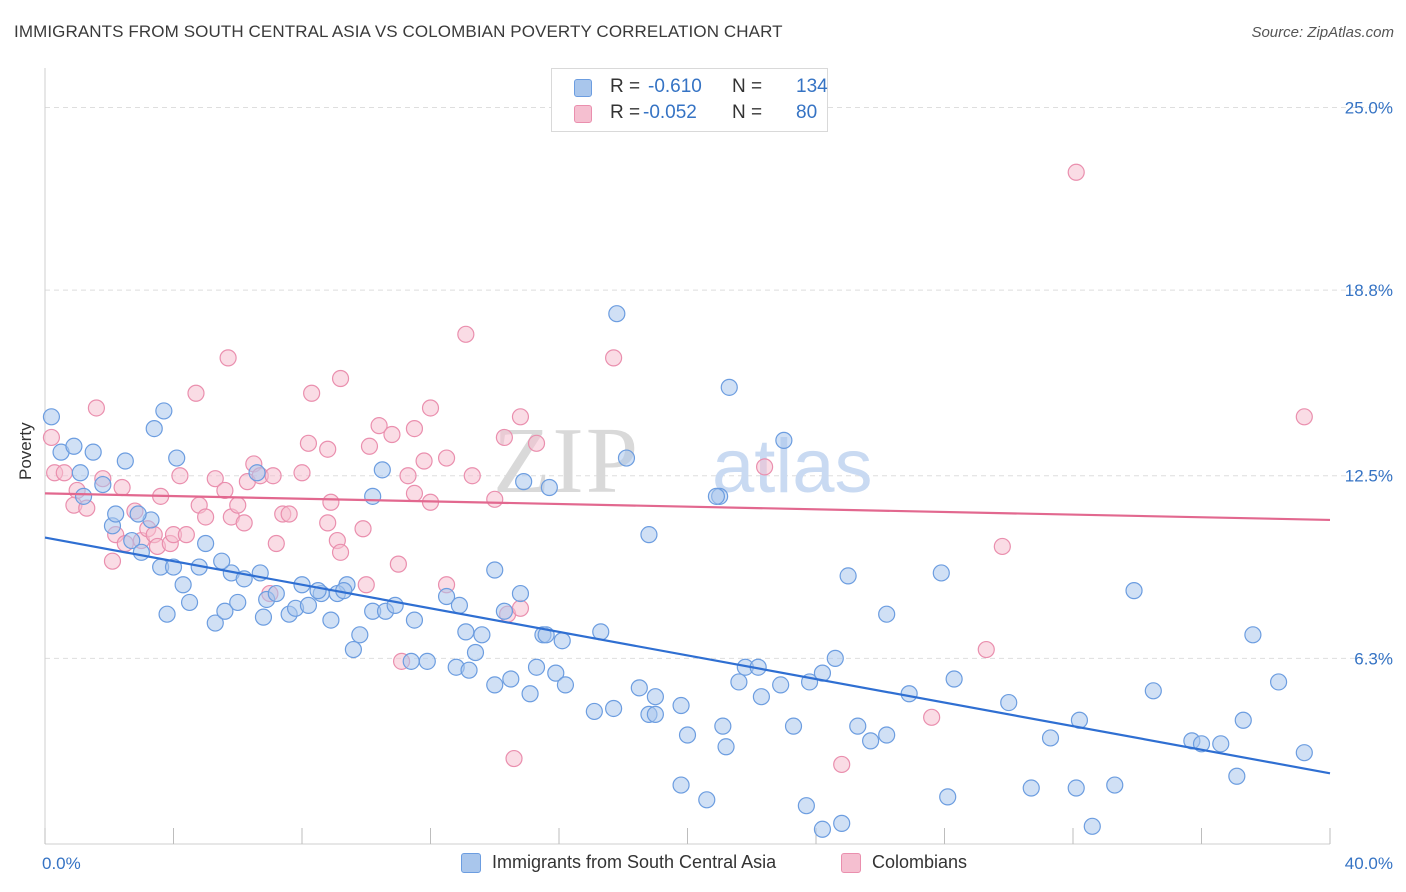 This screenshot has height=892, width=1406. What do you see at coordinates (689, 100) in the screenshot?
I see `correlation-legend: R = -0.610 N = 134 R = -0.052 N = 80` at bounding box center [689, 100].